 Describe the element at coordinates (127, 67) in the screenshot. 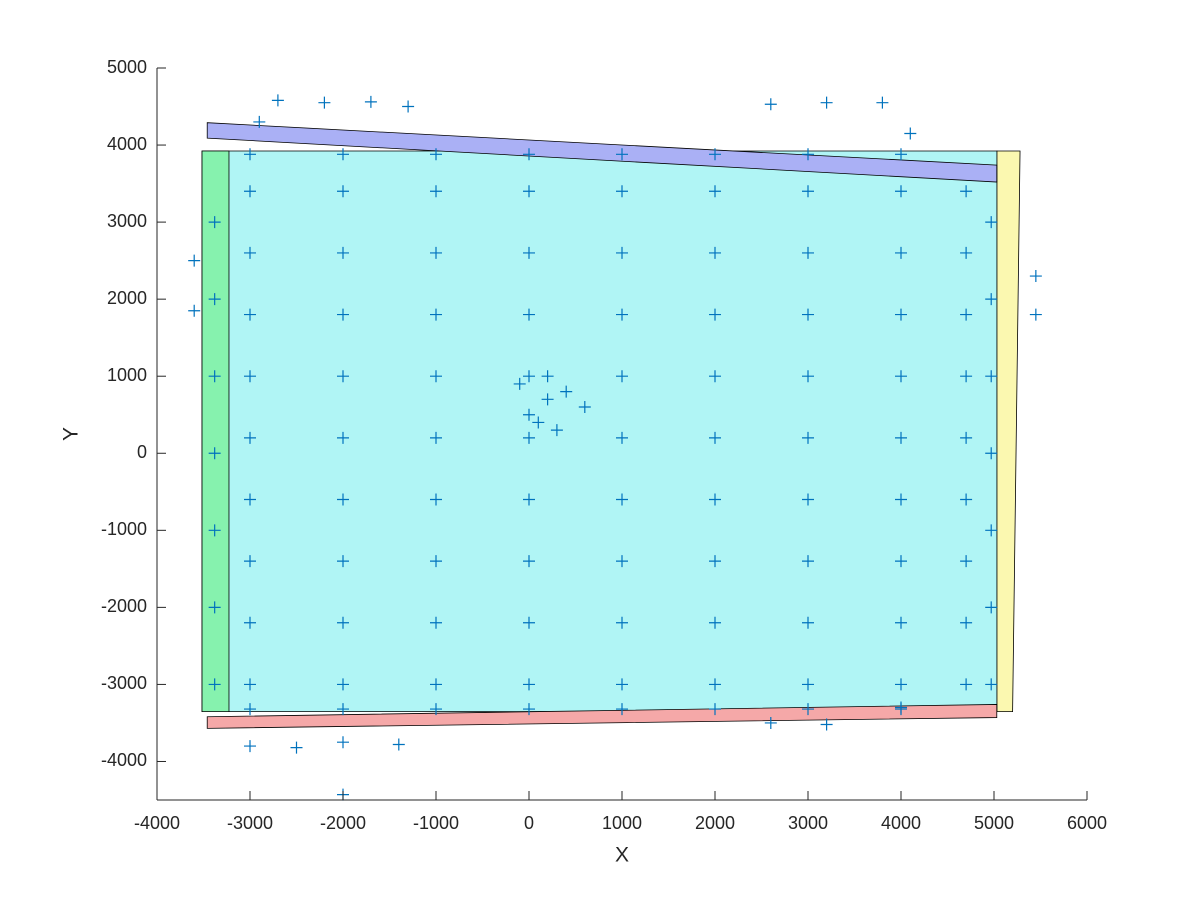

I see `y-tick-label: 5000` at that location.